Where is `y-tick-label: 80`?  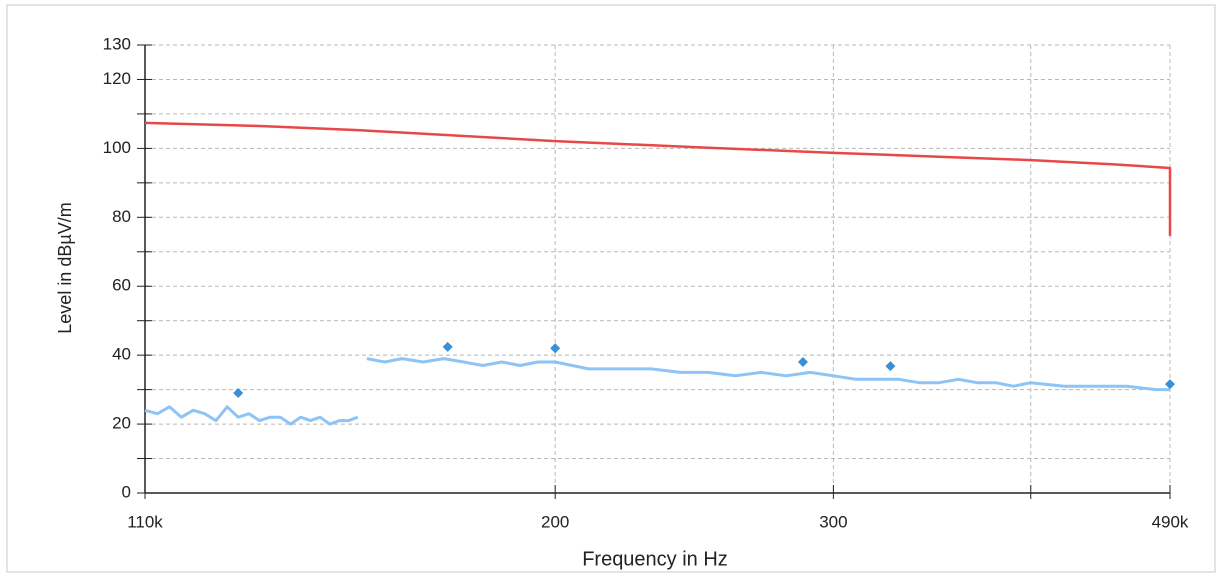 y-tick-label: 80 is located at coordinates (121, 216).